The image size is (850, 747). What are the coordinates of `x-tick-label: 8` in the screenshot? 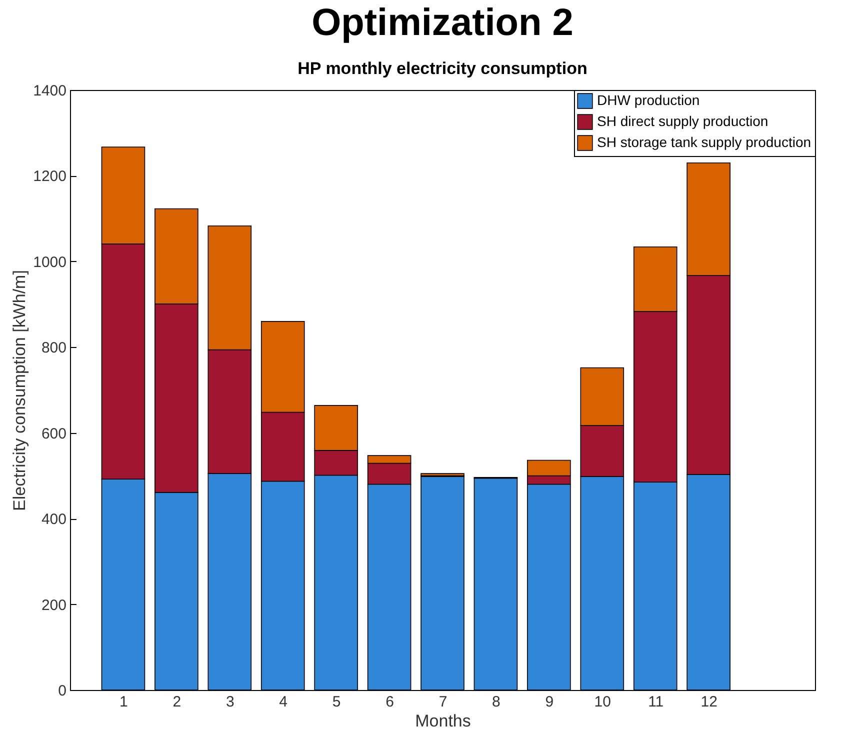 It's located at (496, 702).